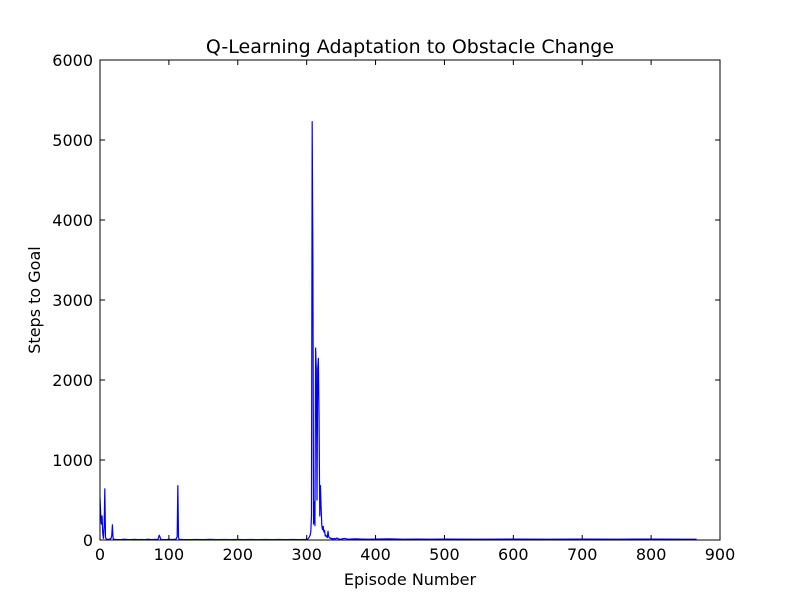 This screenshot has width=800, height=600. I want to click on x-tick-label: 400, so click(375, 554).